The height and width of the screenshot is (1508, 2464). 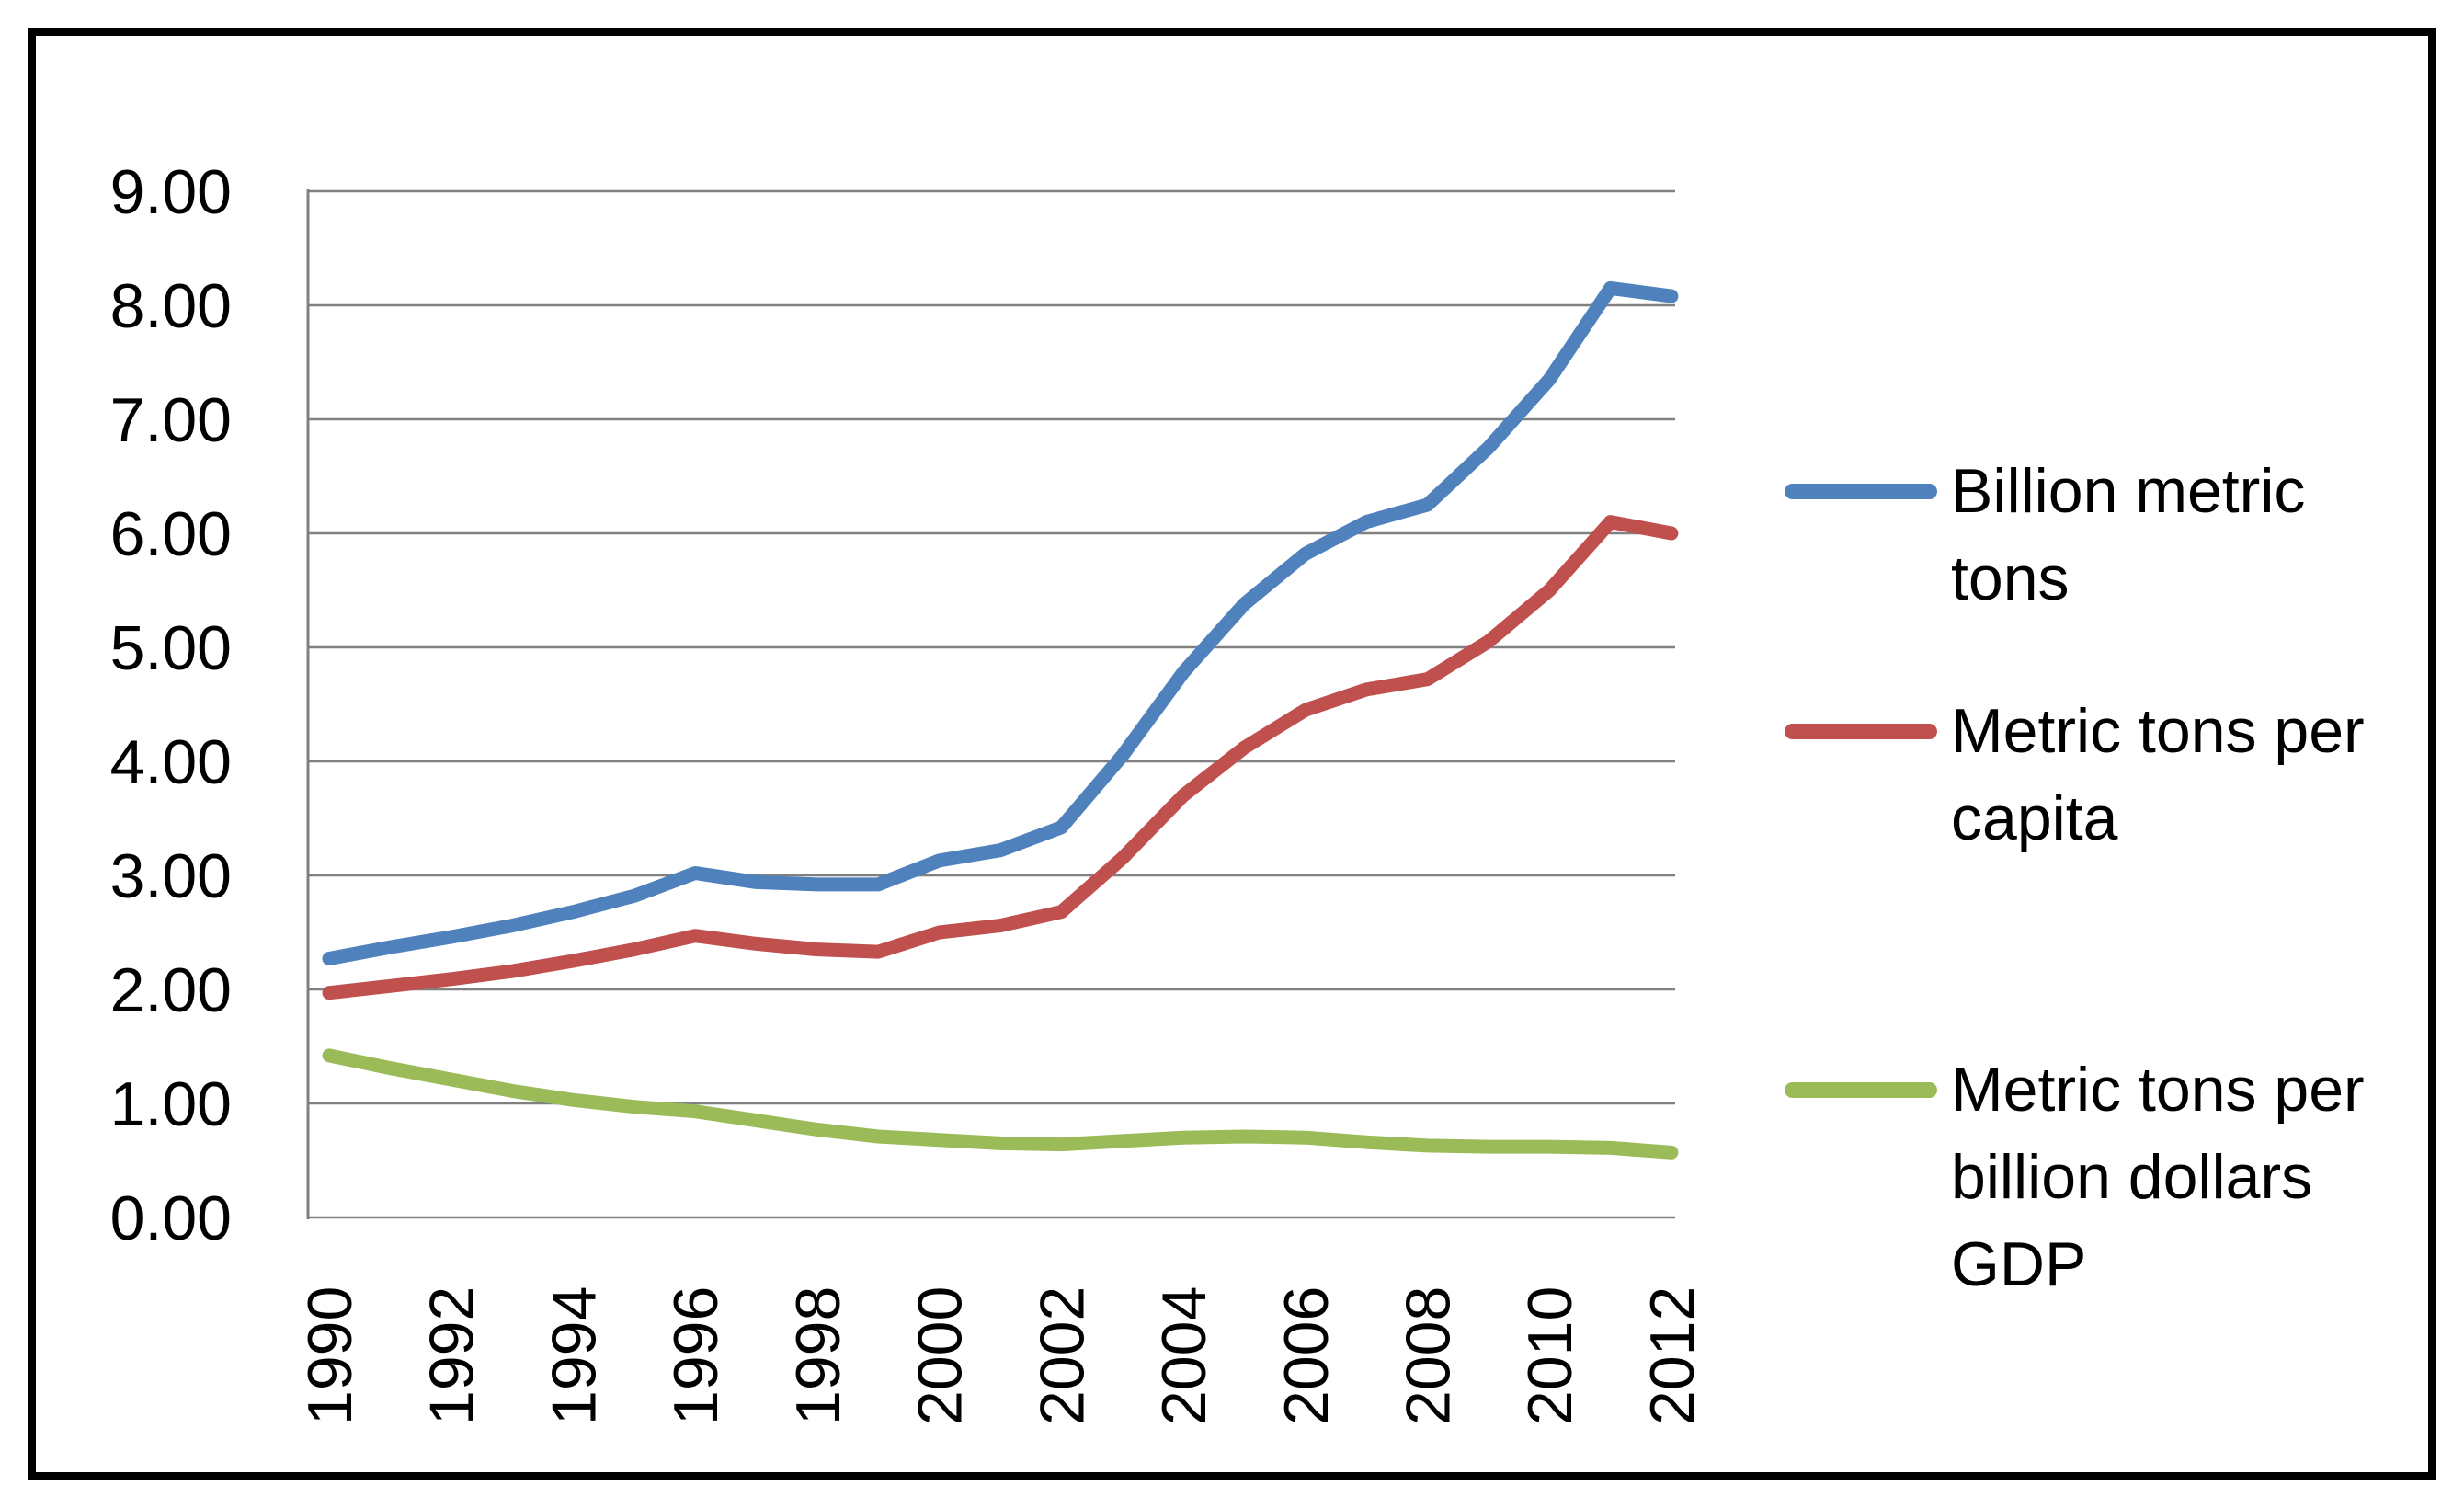 I want to click on x-axis-tick-label: 2008, so click(x=1428, y=1355).